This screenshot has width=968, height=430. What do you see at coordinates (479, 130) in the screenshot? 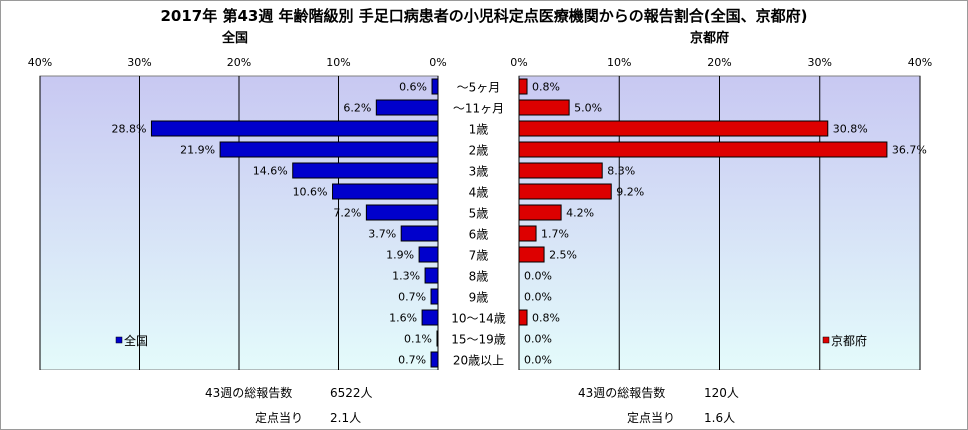
I see `category-label: 1歳` at bounding box center [479, 130].